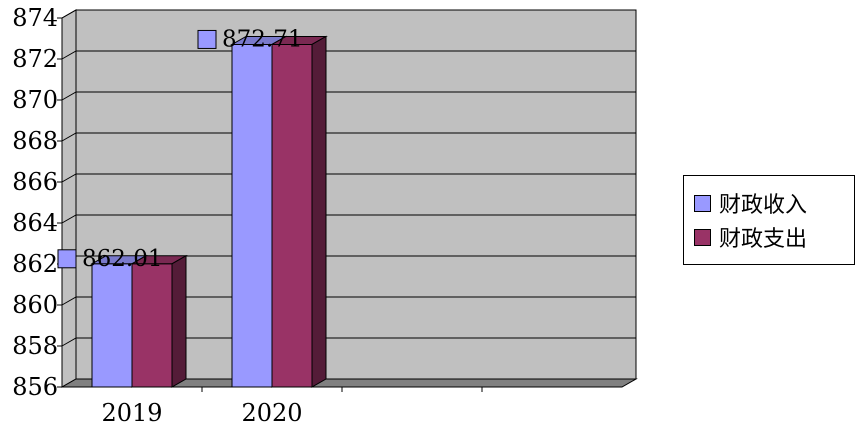 The width and height of the screenshot is (859, 433). What do you see at coordinates (35, 182) in the screenshot?
I see `y-tick-label: 866` at bounding box center [35, 182].